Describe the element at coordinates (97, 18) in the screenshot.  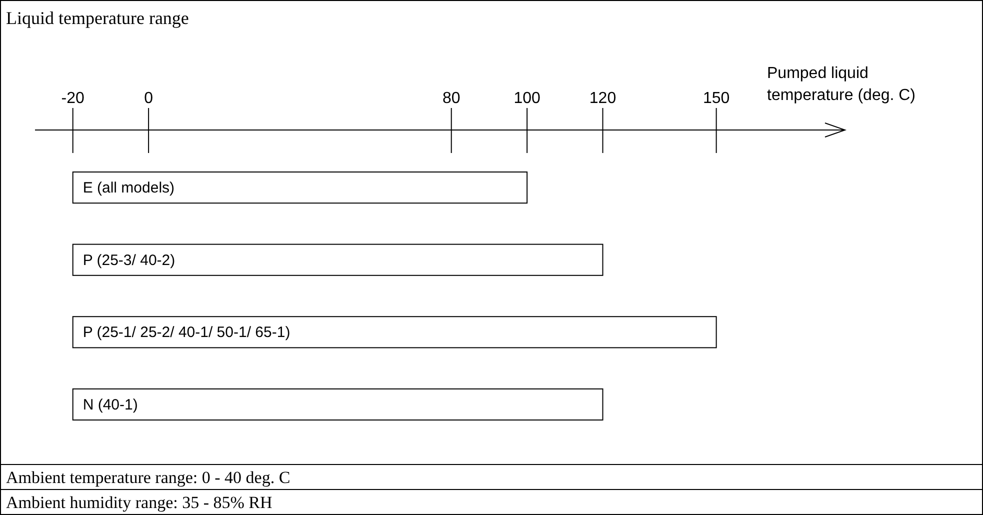
I see `chart-title: Liquid temperature range` at that location.